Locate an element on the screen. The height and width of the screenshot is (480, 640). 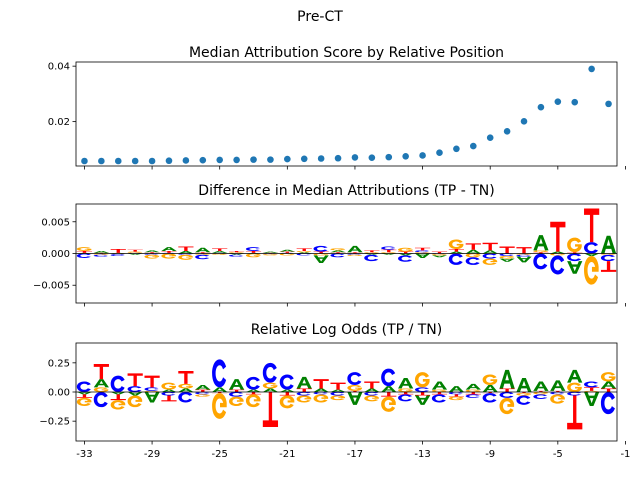
x-tick-label: -17 is located at coordinates (355, 454).